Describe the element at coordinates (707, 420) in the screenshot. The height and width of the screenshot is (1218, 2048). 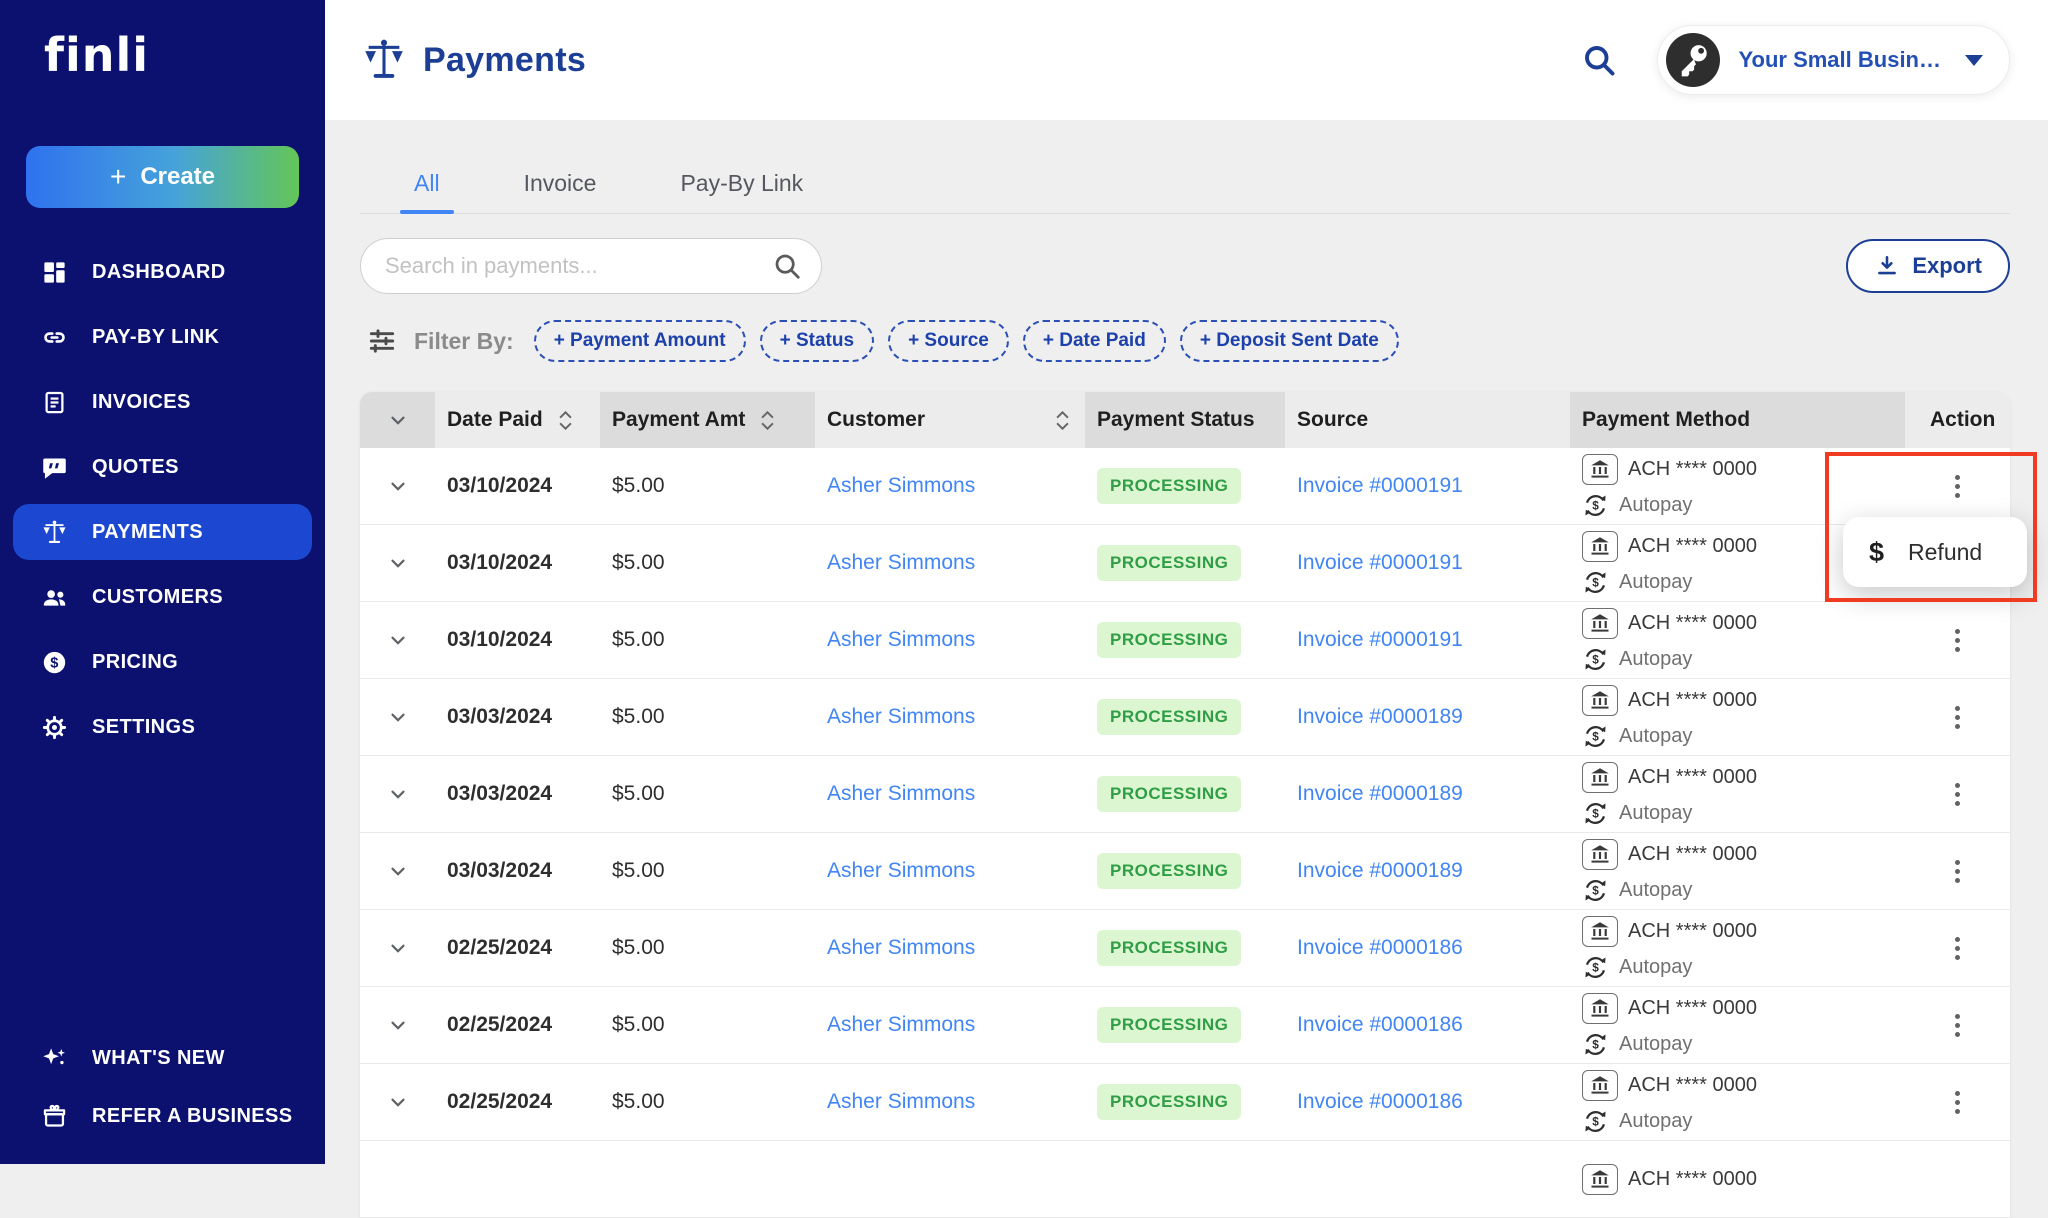
I see `column-header-payment-amt: Payment Amt` at that location.